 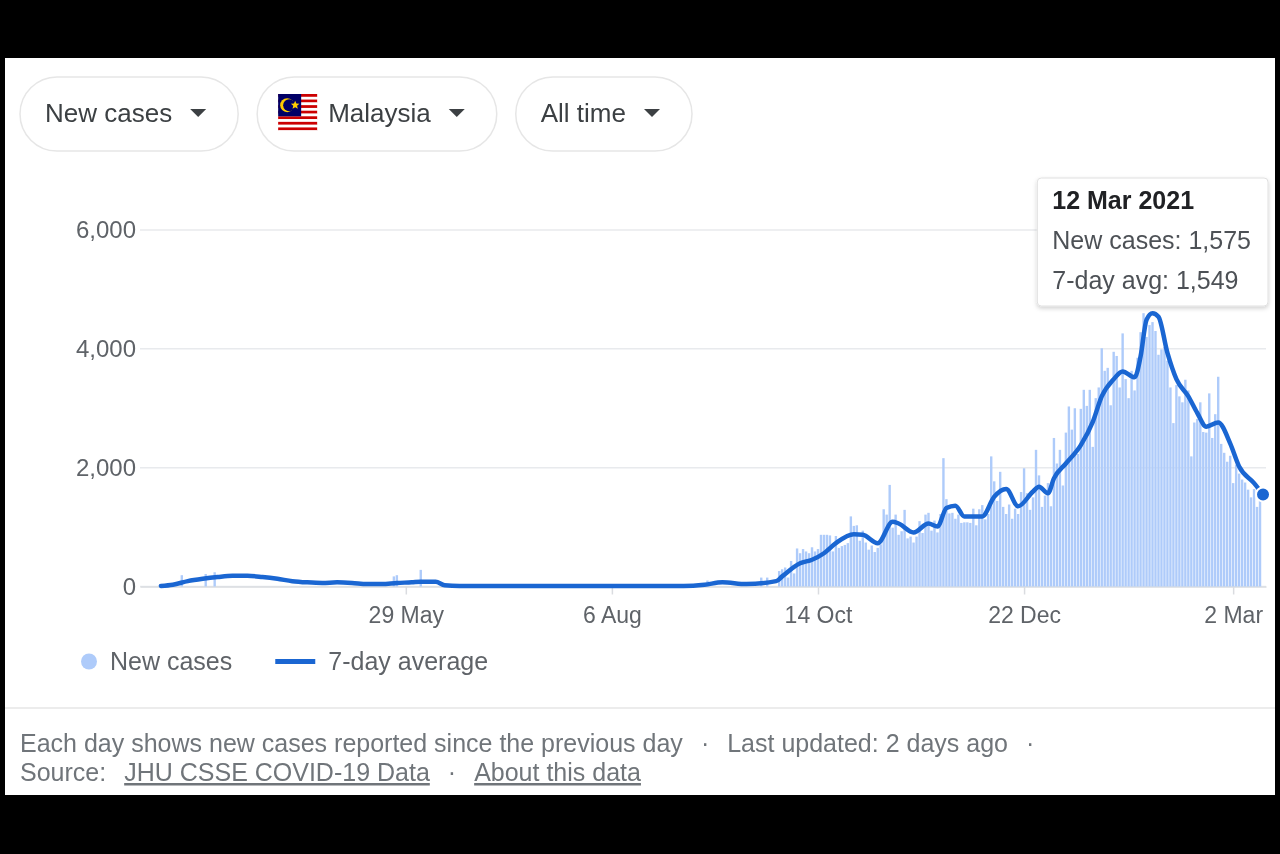 I want to click on x-tick-label: 14 Oct, so click(x=818, y=614).